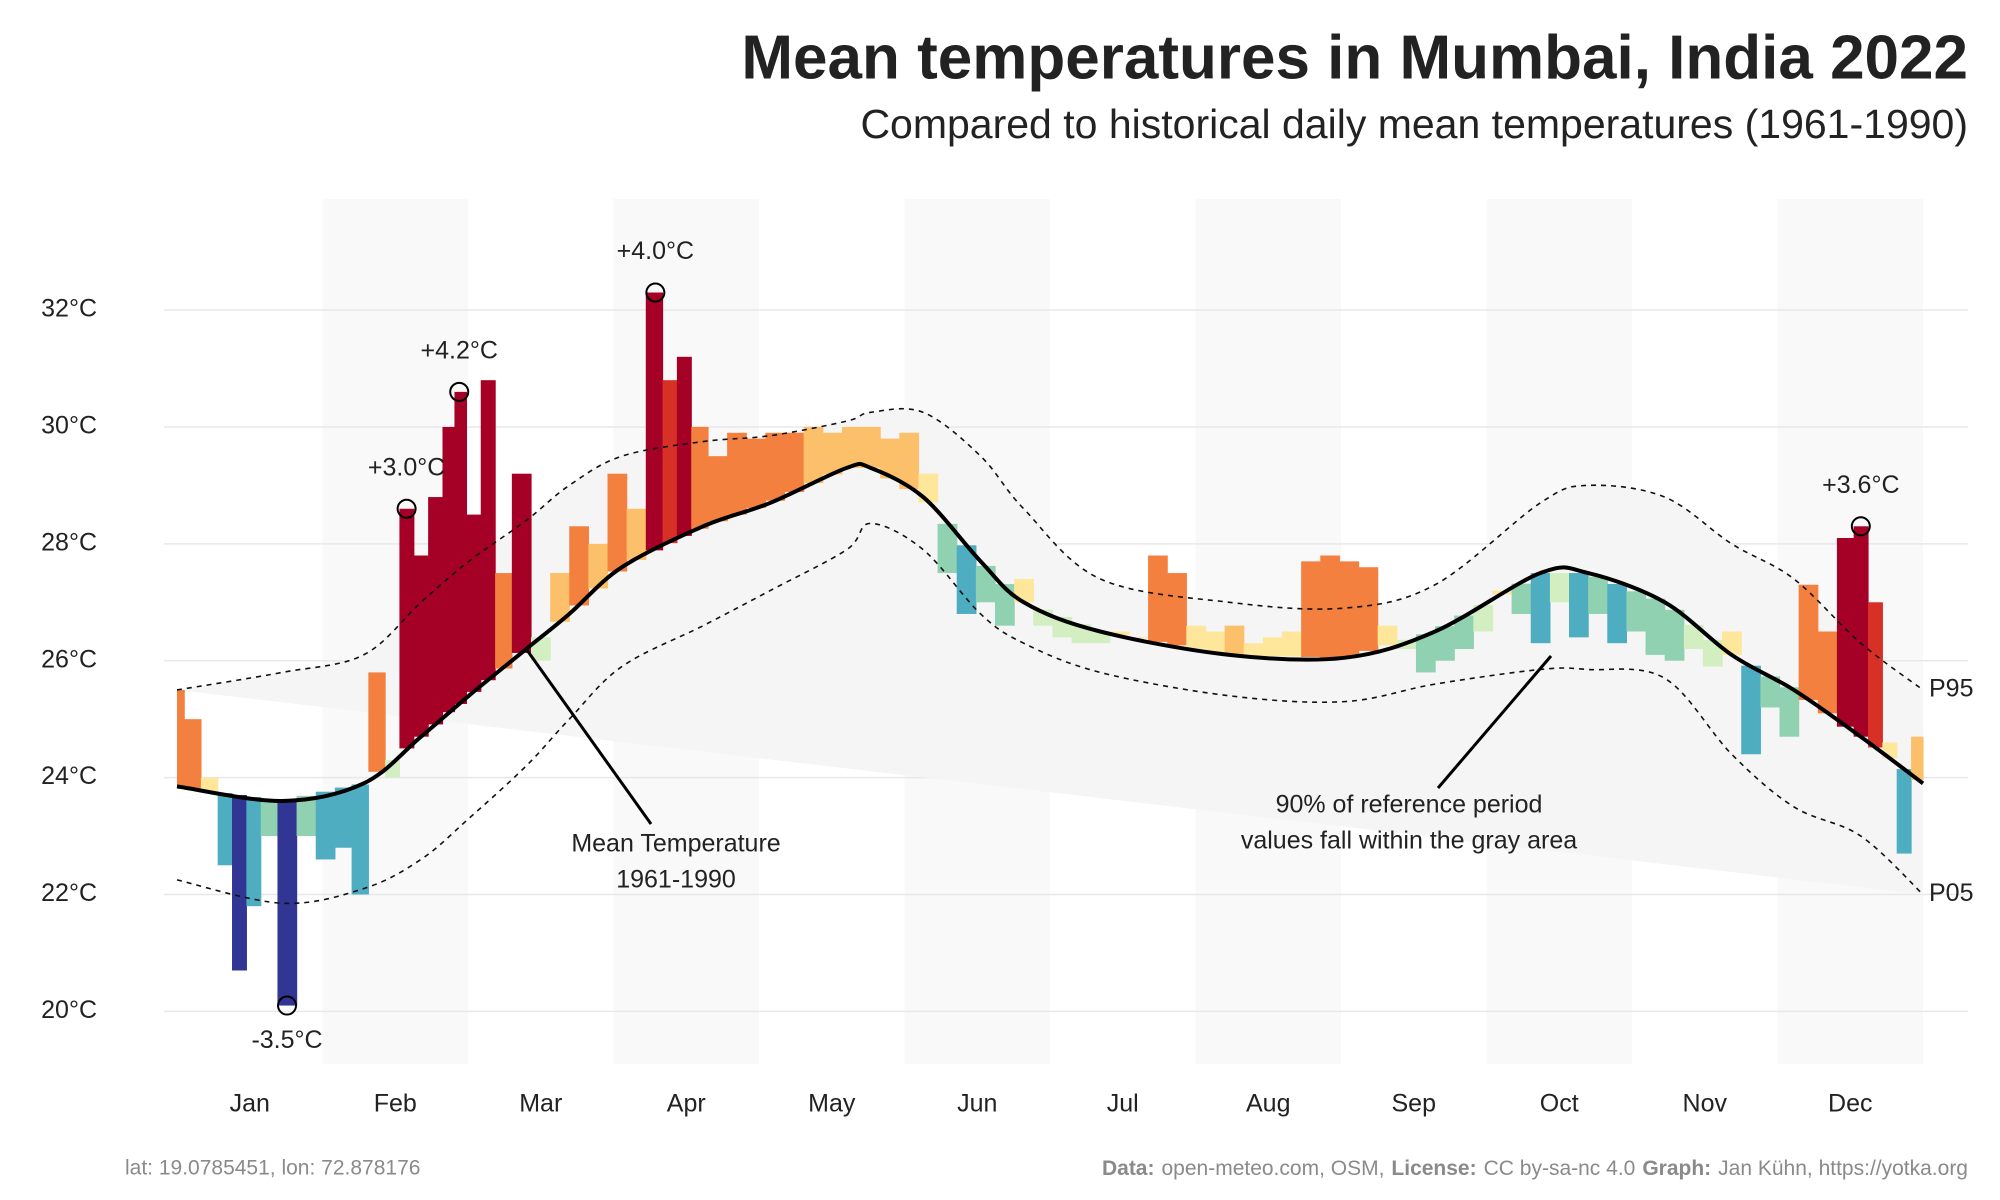 This screenshot has width=2000, height=1200. I want to click on annotation-label: +3.6°C, so click(1860, 485).